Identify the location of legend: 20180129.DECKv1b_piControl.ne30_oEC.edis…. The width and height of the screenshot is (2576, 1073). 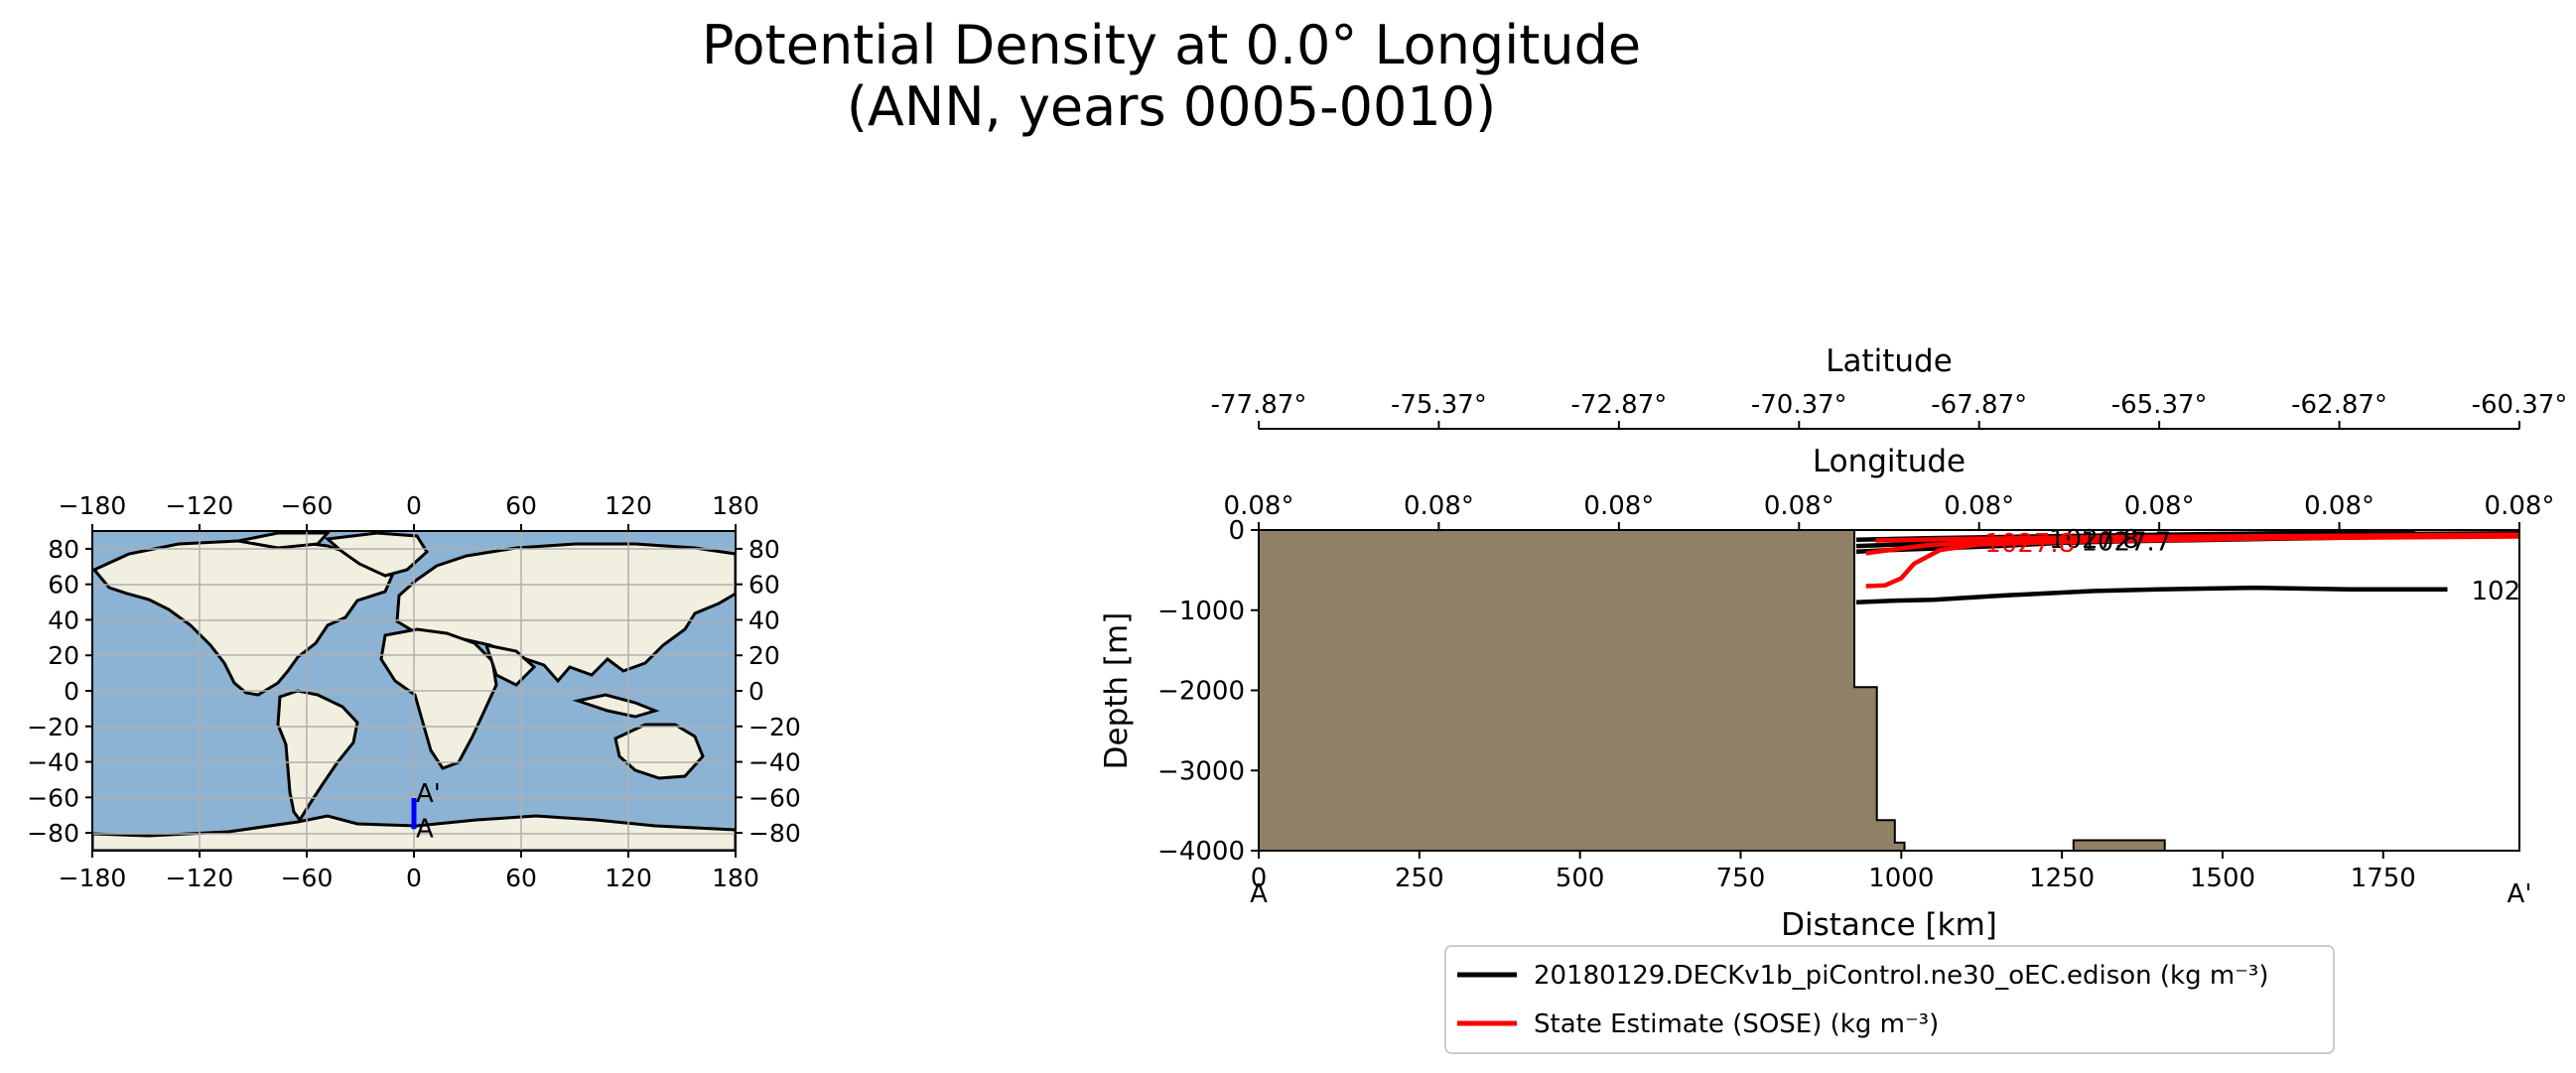
(1889, 999).